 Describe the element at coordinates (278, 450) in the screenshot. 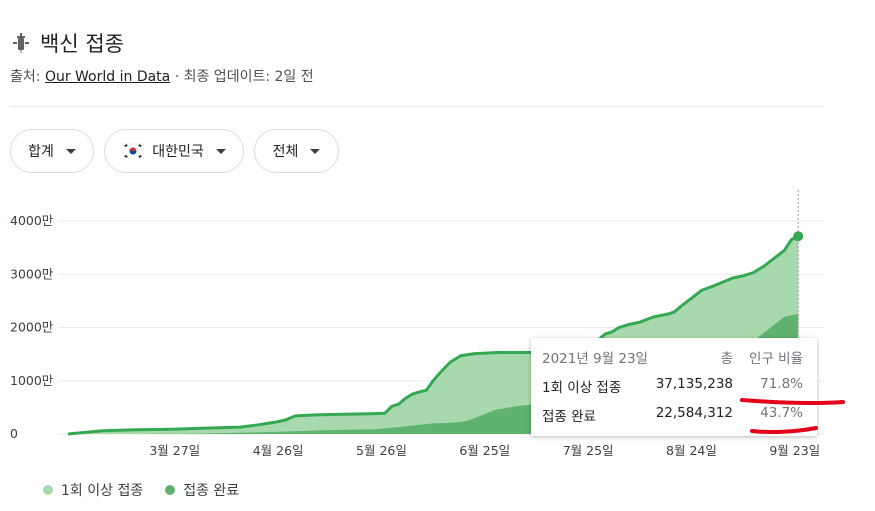

I see `x-tick-label: 4월 26일` at that location.